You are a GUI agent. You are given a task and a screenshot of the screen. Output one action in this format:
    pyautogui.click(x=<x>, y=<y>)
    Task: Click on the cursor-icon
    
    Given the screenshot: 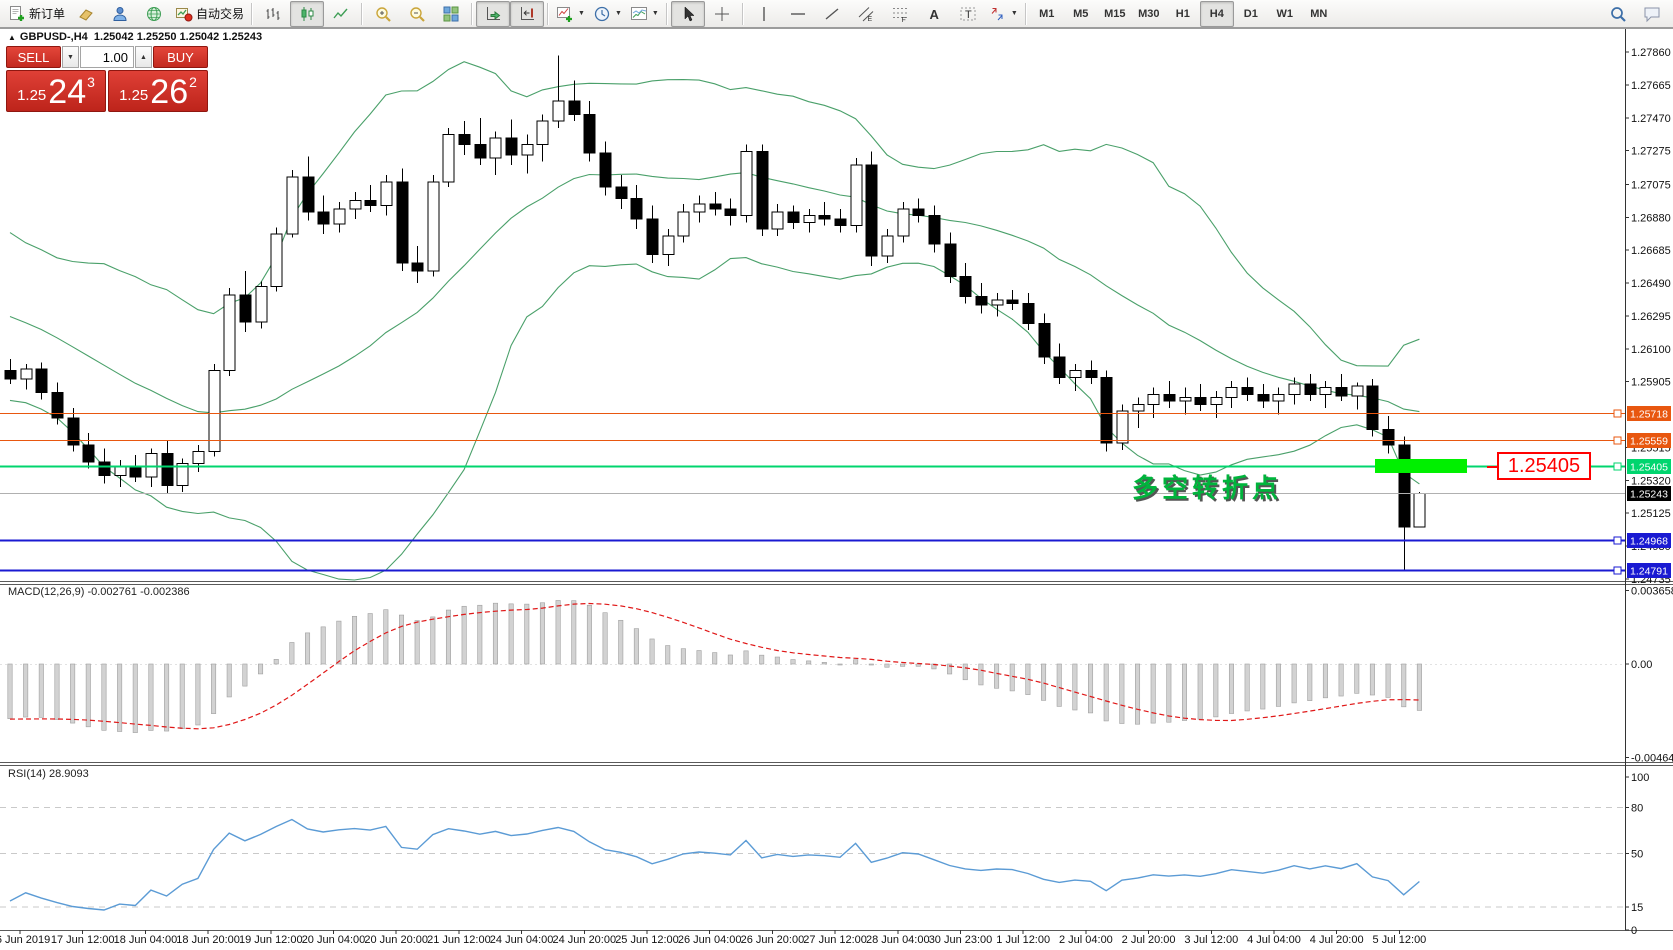 What is the action you would take?
    pyautogui.click(x=689, y=13)
    